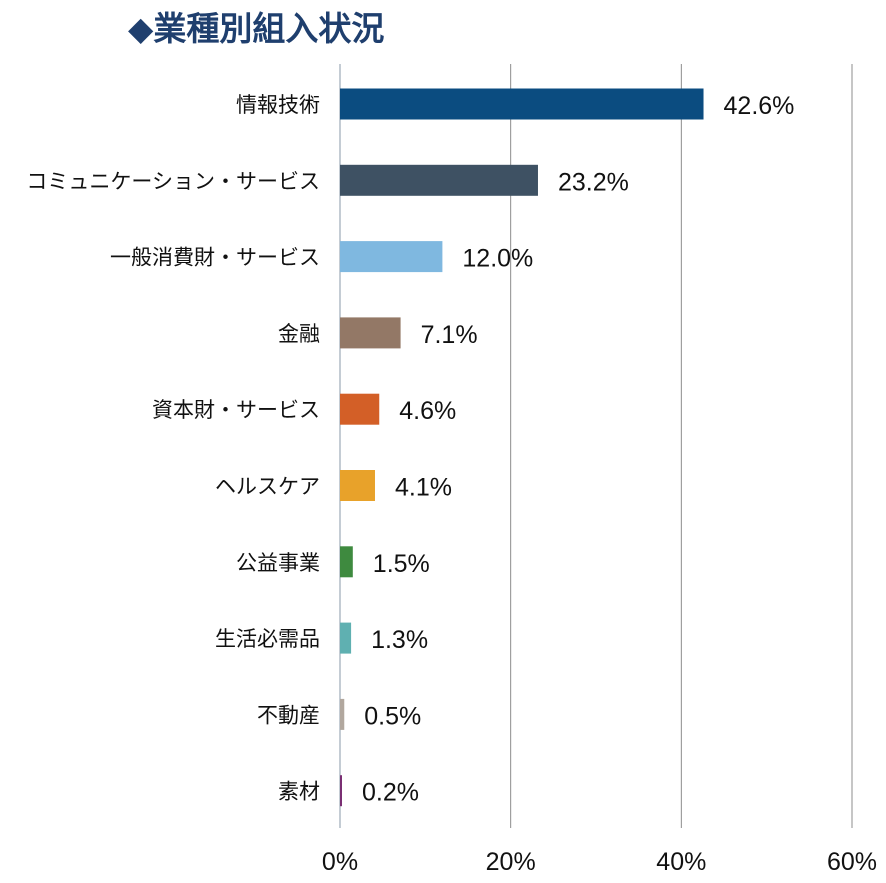 Image resolution: width=886 pixels, height=883 pixels. I want to click on category-label: 不動産, so click(288, 715).